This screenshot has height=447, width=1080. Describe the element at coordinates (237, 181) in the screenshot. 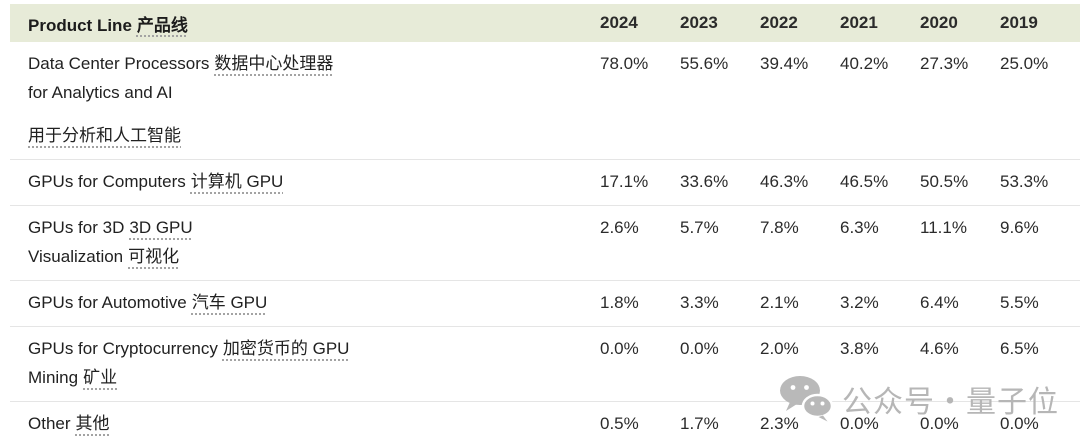

I see `label-zh-annotation: 计算机 GPU` at that location.